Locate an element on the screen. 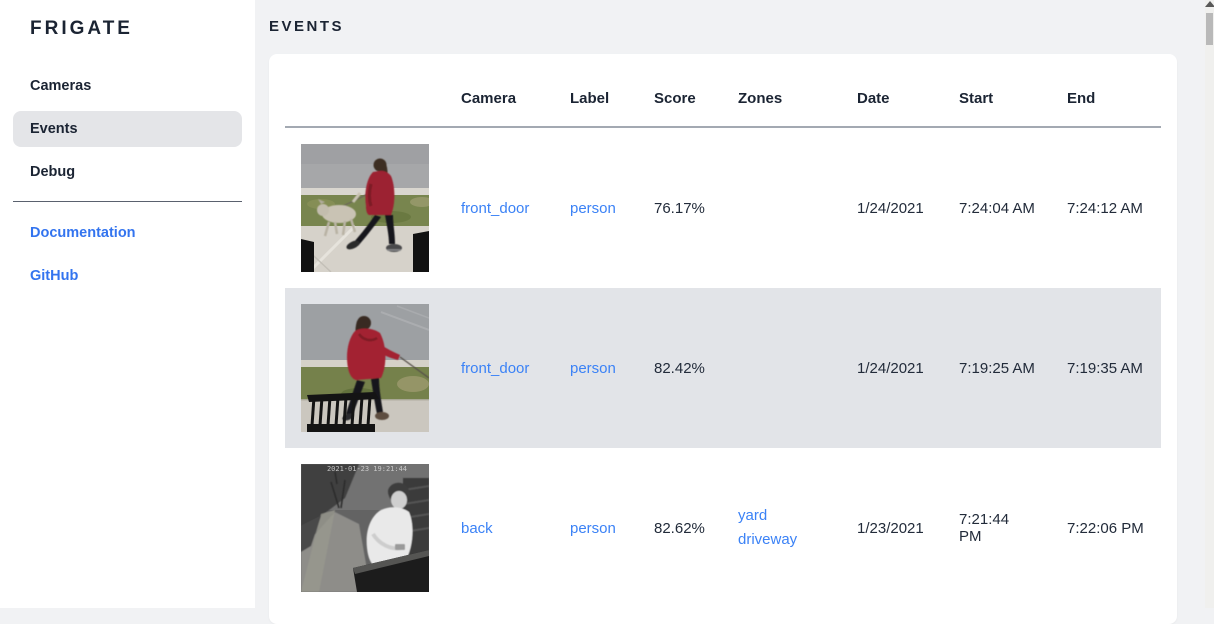 This screenshot has width=1214, height=624. score-value: 76.17% is located at coordinates (679, 208).